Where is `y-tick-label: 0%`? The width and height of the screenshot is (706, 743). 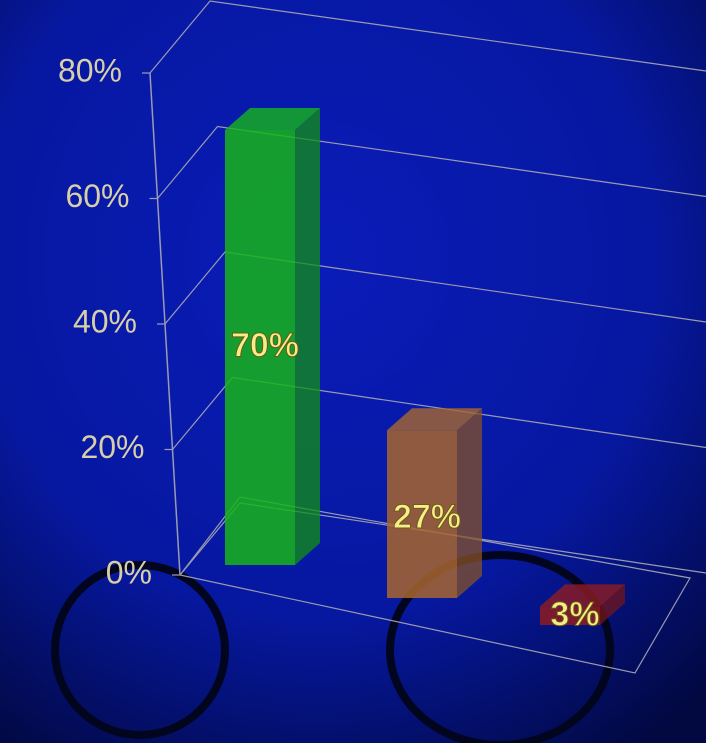
y-tick-label: 0% is located at coordinates (129, 572).